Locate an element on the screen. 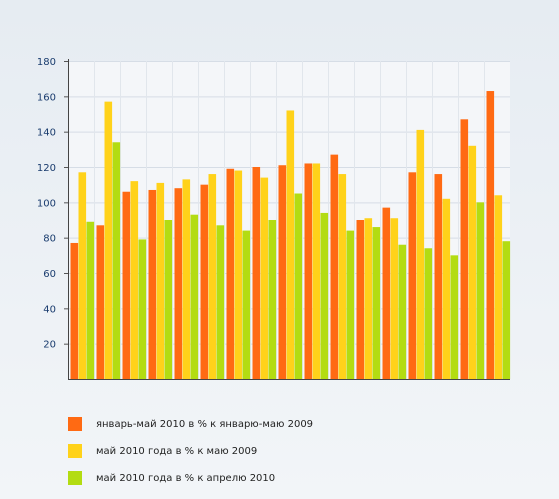 Image resolution: width=559 pixels, height=499 pixels. legend-label-series-1: январь-май 2010 в % к январю-маю 2009 is located at coordinates (205, 424).